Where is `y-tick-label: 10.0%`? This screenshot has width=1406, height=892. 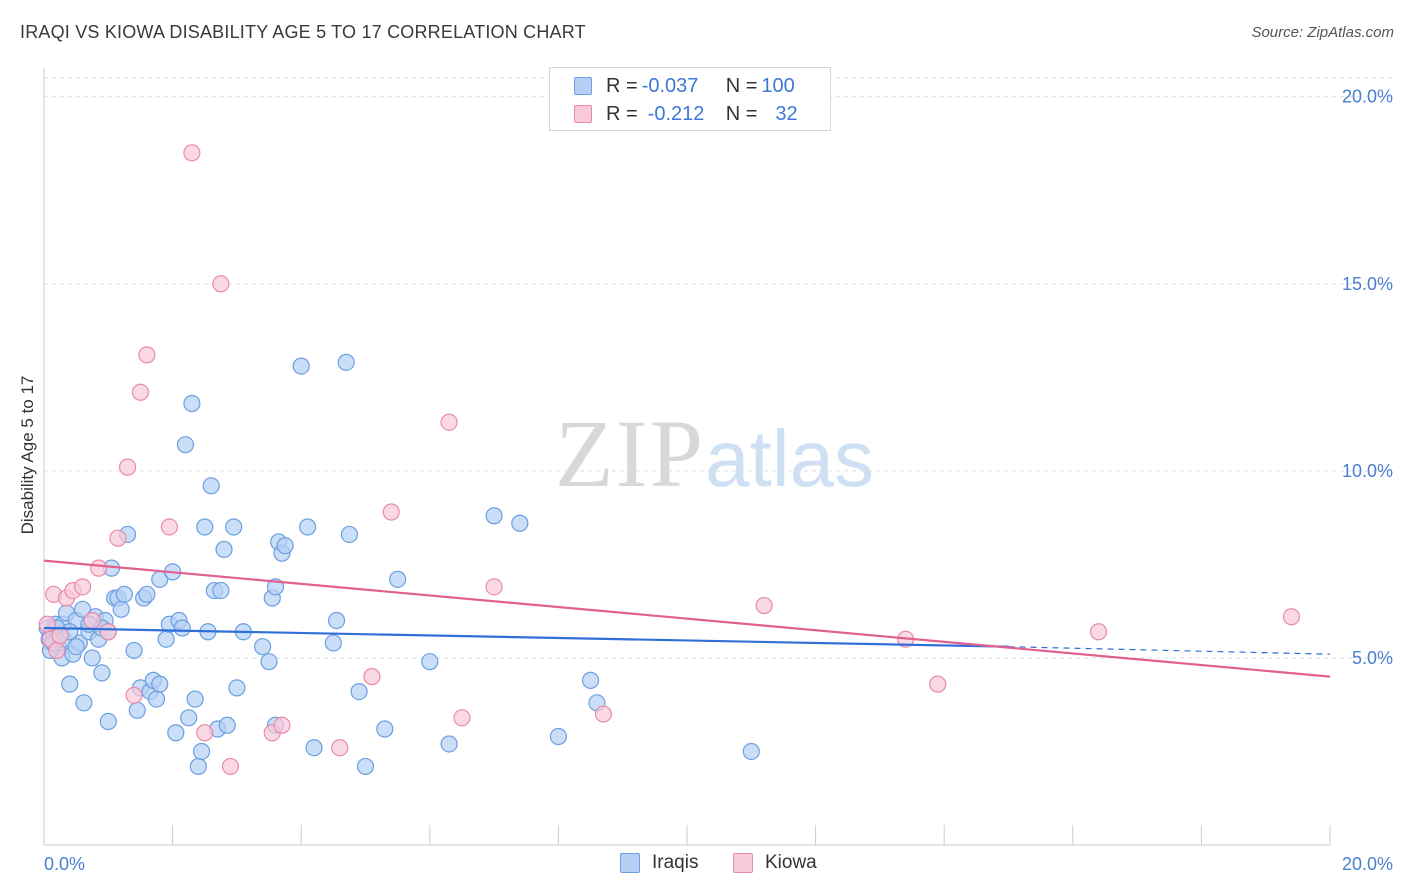
y-tick-label: 10.0% is located at coordinates (1367, 471).